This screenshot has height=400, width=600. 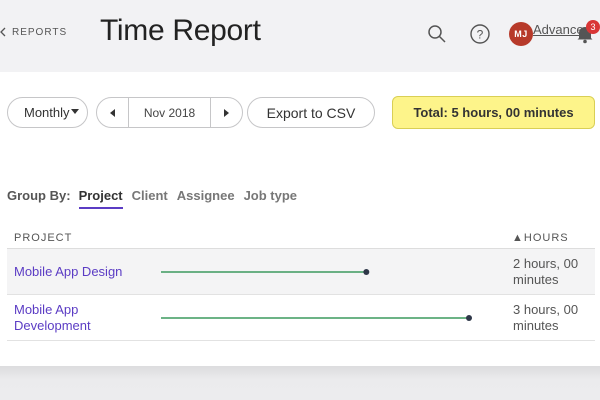 What do you see at coordinates (149, 195) in the screenshot?
I see `group-tab-client: Client` at bounding box center [149, 195].